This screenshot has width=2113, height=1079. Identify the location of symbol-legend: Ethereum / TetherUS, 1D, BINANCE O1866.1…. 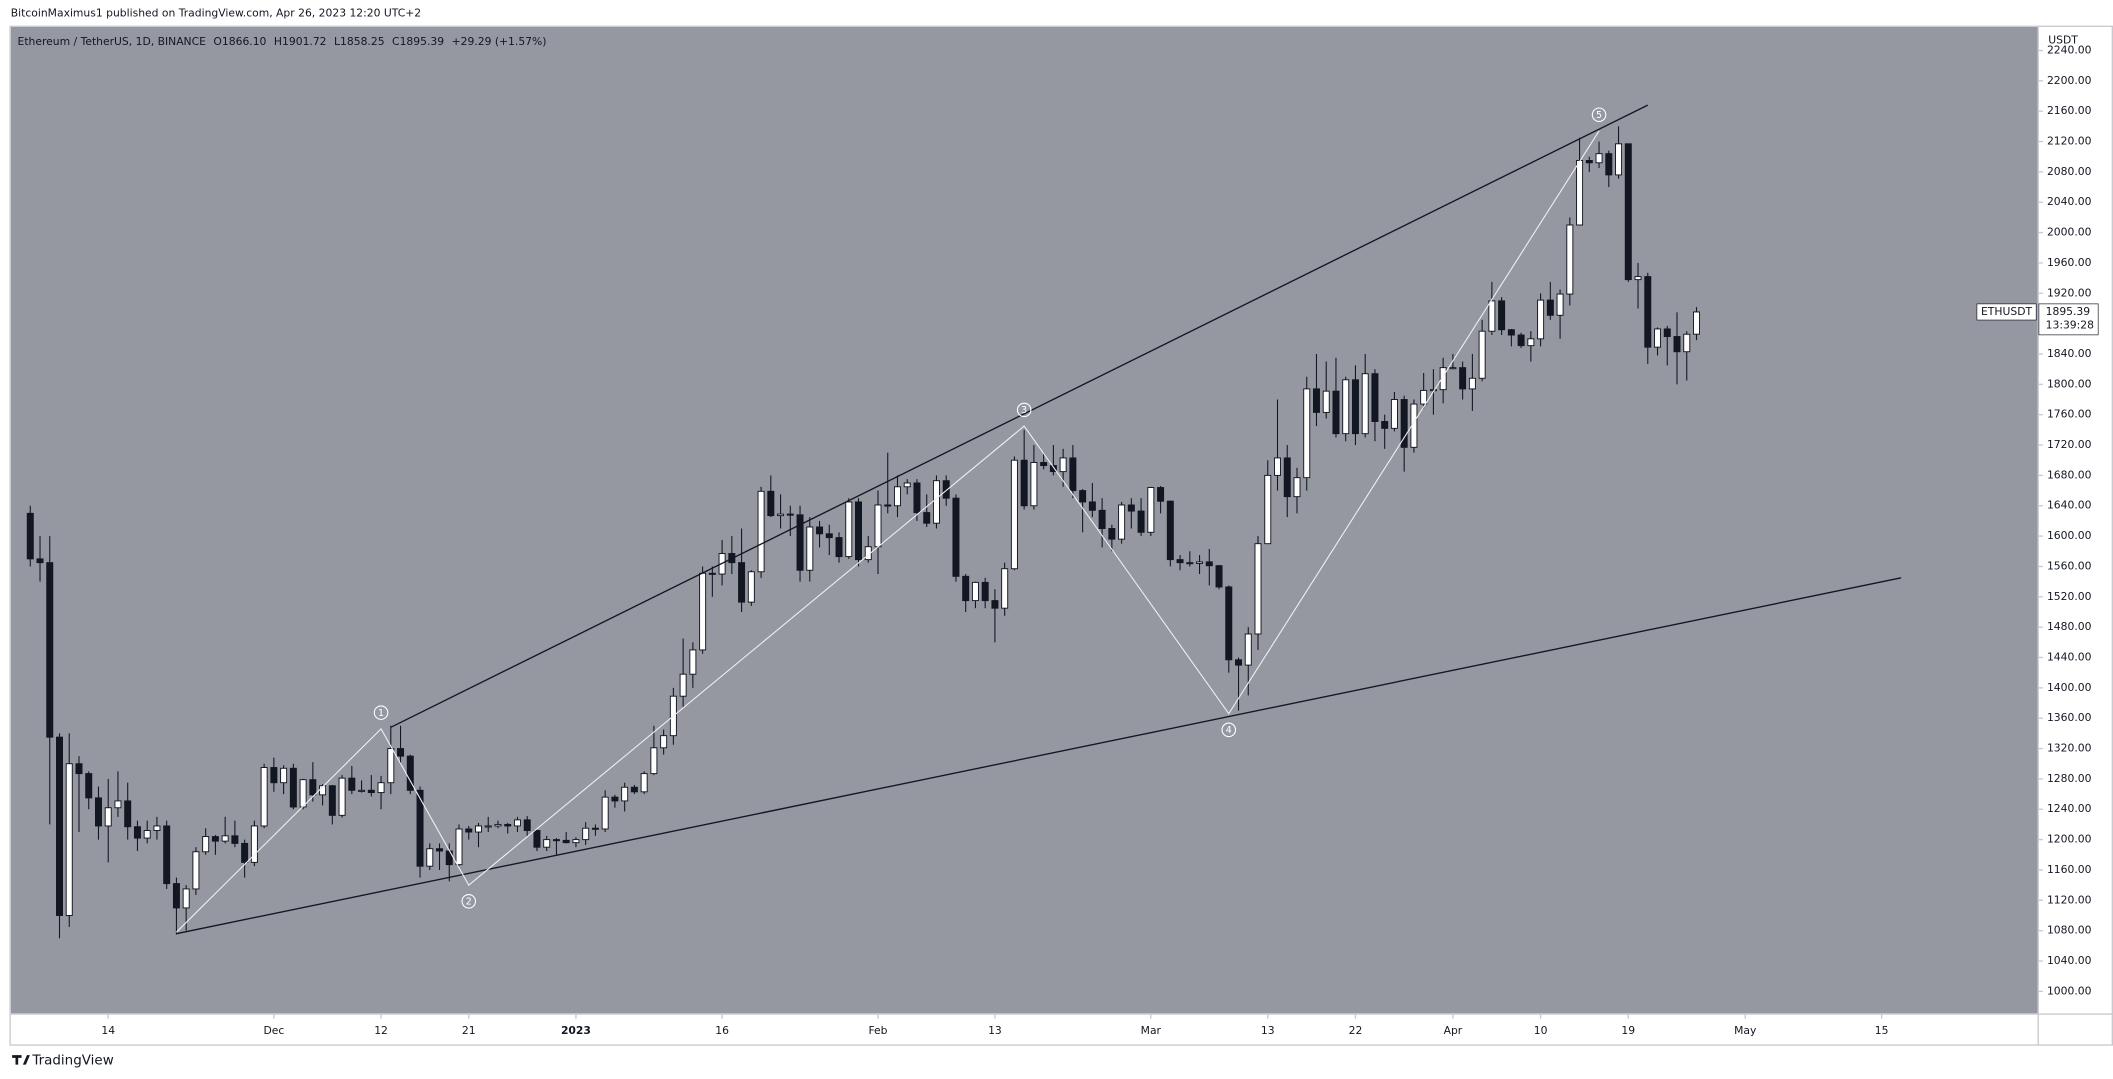
(282, 41).